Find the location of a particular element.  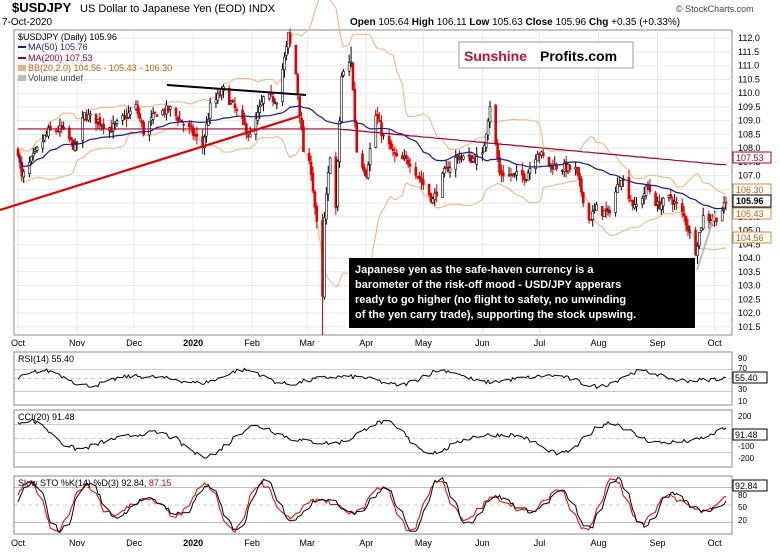

legend-main: $USDJPY (Daily) 105.96 is located at coordinates (67, 37).